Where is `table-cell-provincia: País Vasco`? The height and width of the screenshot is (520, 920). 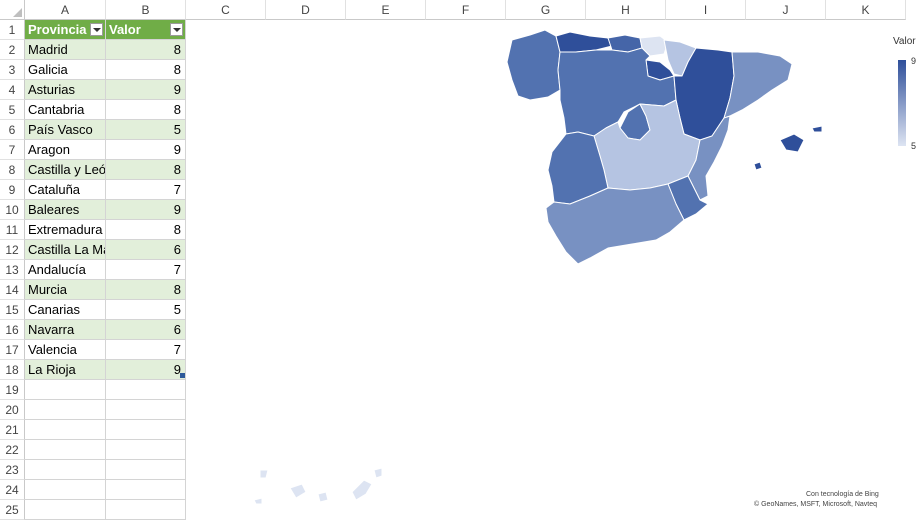 table-cell-provincia: País Vasco is located at coordinates (65, 130).